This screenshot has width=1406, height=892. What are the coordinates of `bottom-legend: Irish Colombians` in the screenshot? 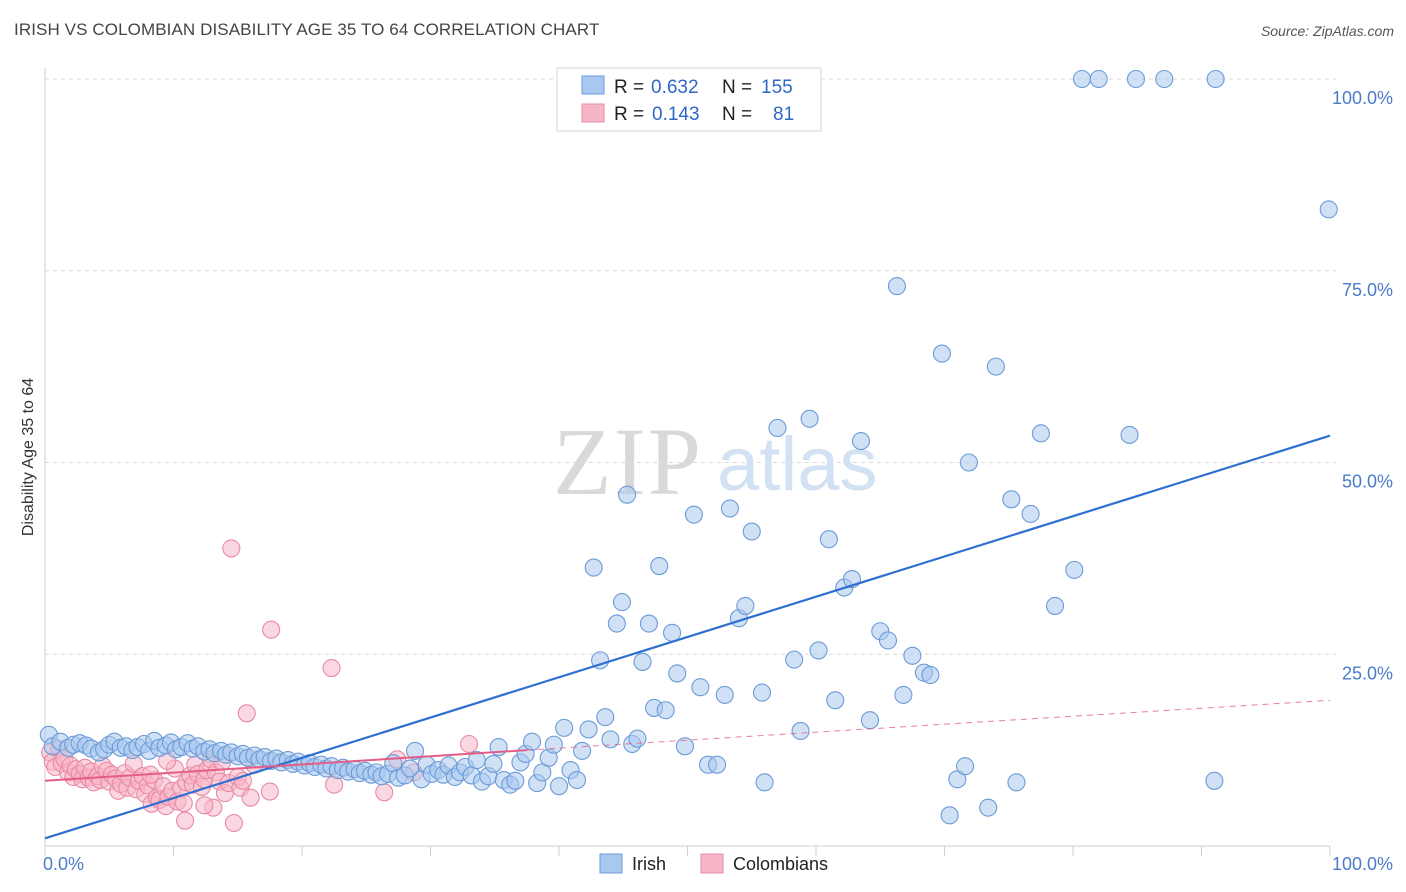 It's located at (713, 863).